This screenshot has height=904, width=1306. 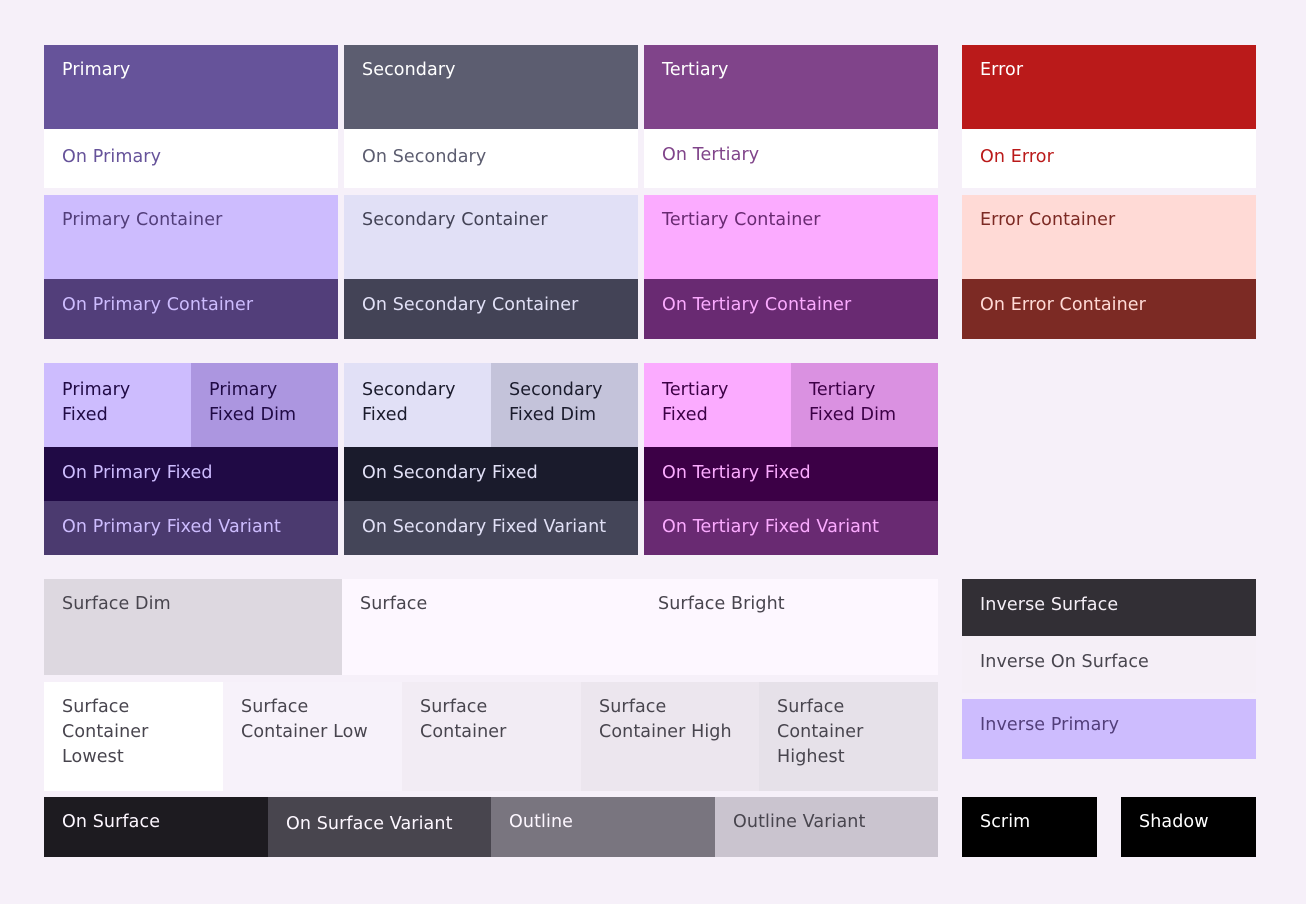 What do you see at coordinates (1109, 729) in the screenshot?
I see `swatch-inverse-primary: Inverse Primary` at bounding box center [1109, 729].